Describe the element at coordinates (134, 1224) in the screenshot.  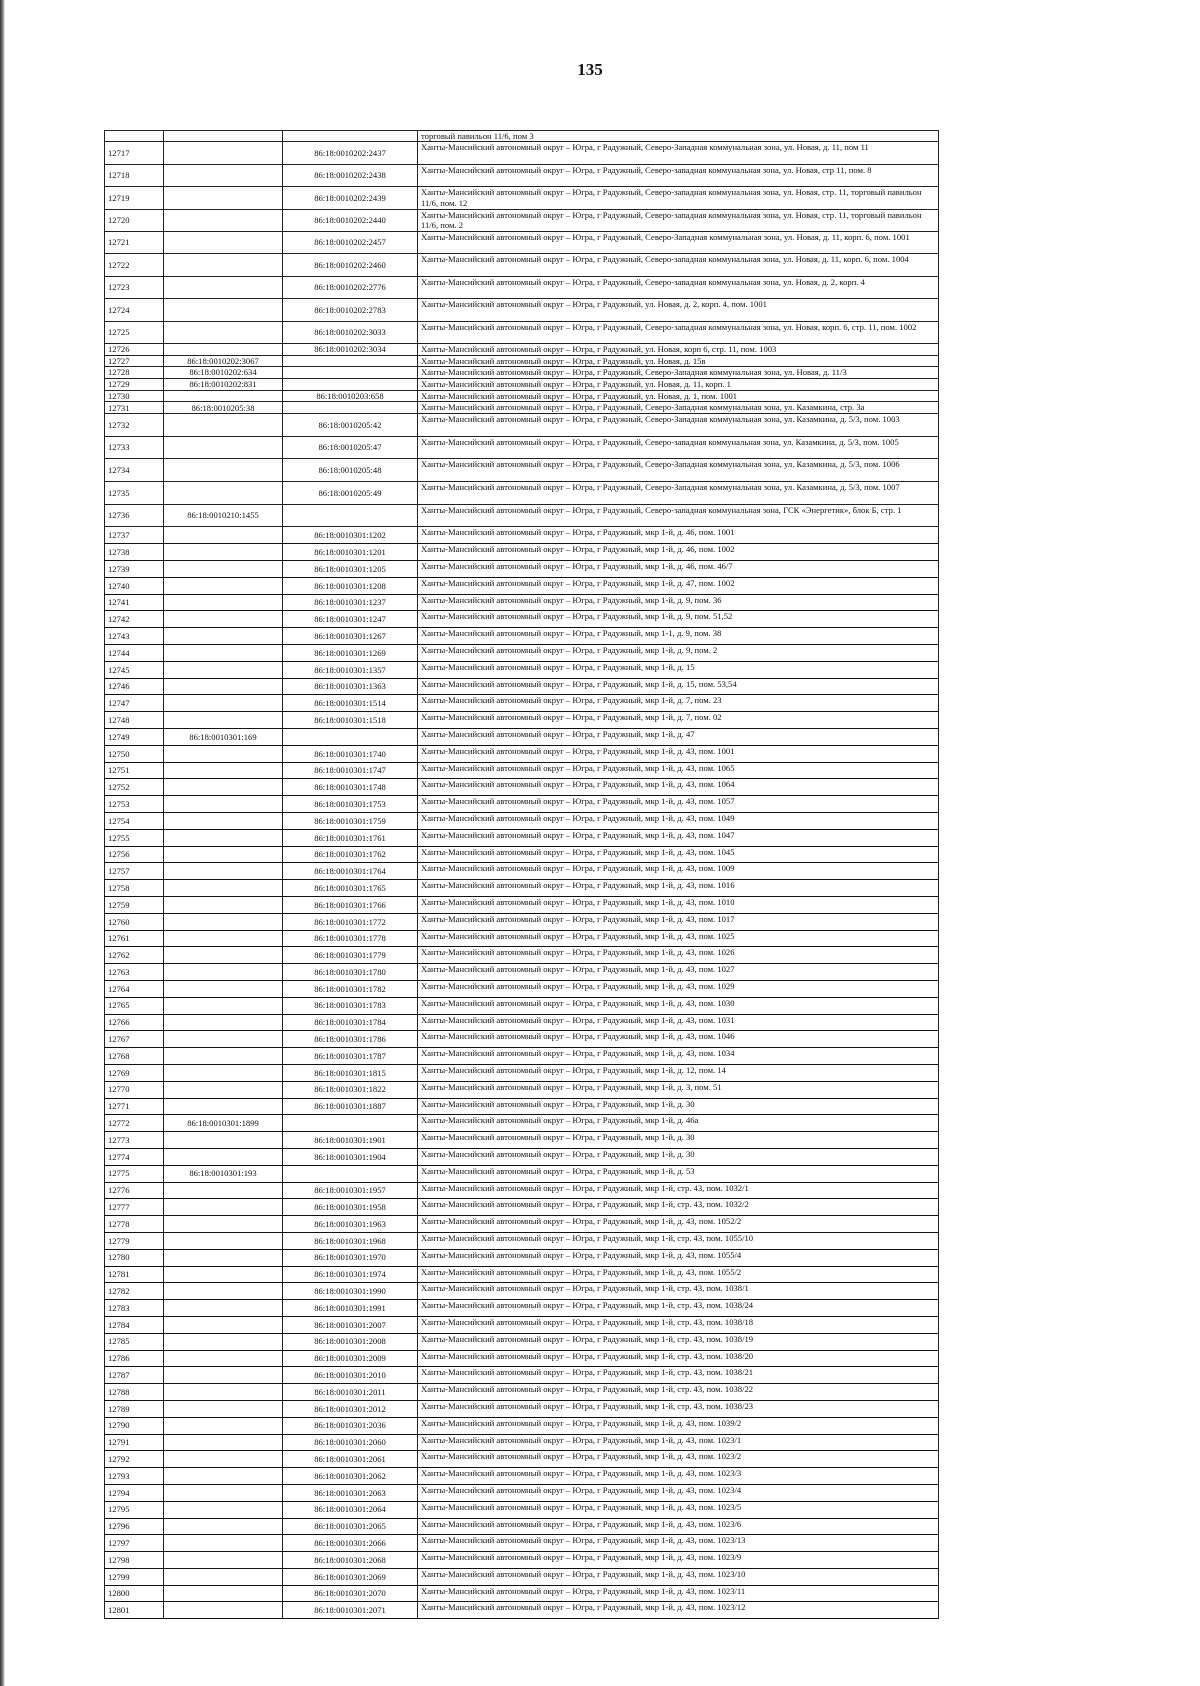
I see `row-number-cell: 12778` at that location.